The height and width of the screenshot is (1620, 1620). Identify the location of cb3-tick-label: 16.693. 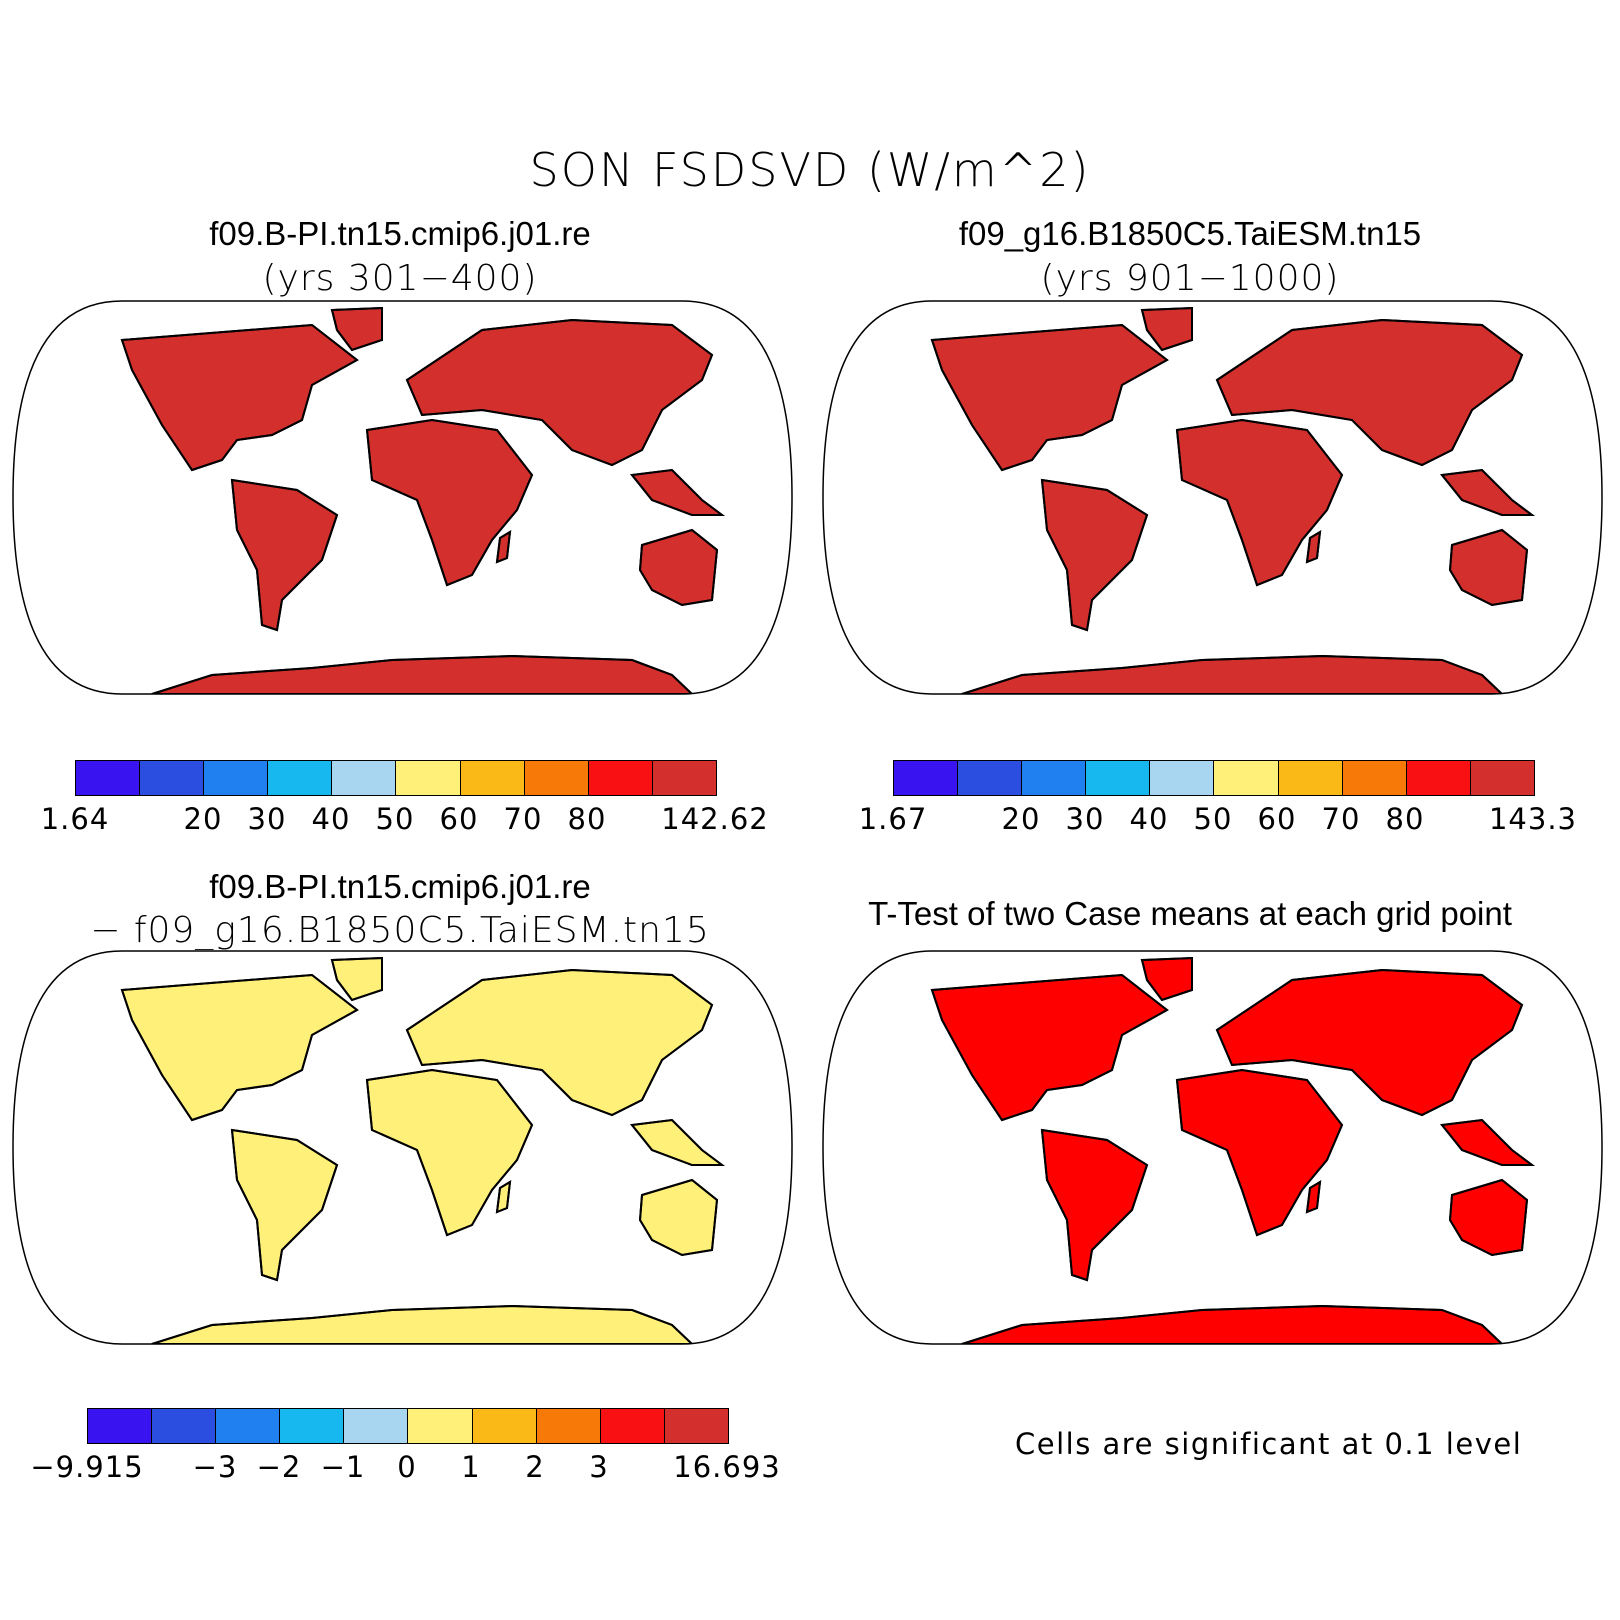
(727, 1467).